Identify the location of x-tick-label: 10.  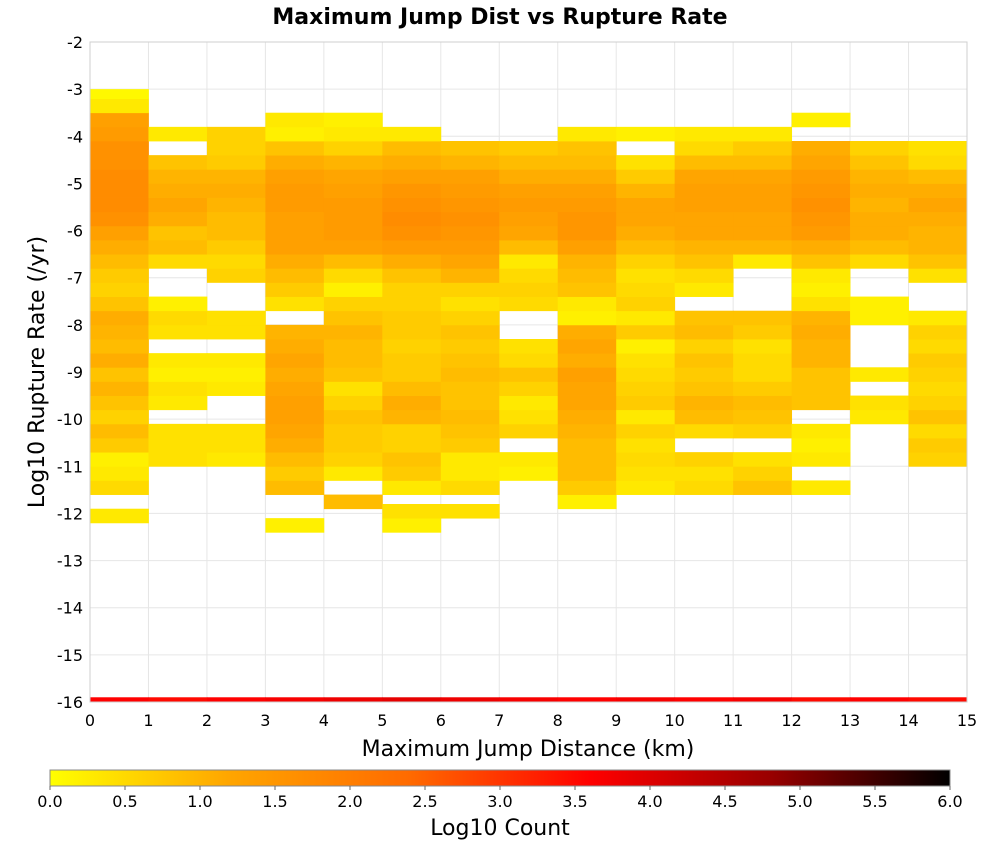
(674, 720).